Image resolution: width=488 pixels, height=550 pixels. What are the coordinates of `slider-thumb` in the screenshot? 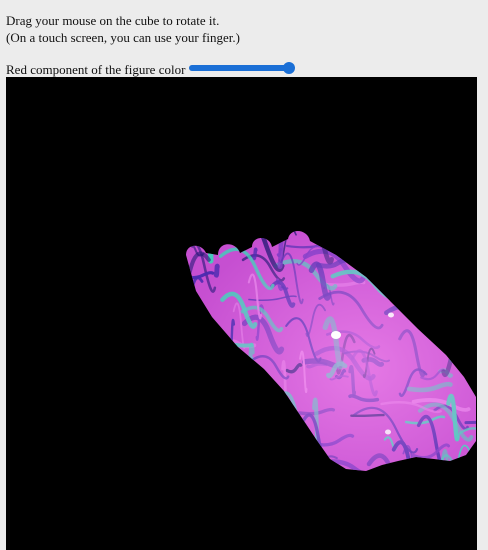 It's located at (289, 68).